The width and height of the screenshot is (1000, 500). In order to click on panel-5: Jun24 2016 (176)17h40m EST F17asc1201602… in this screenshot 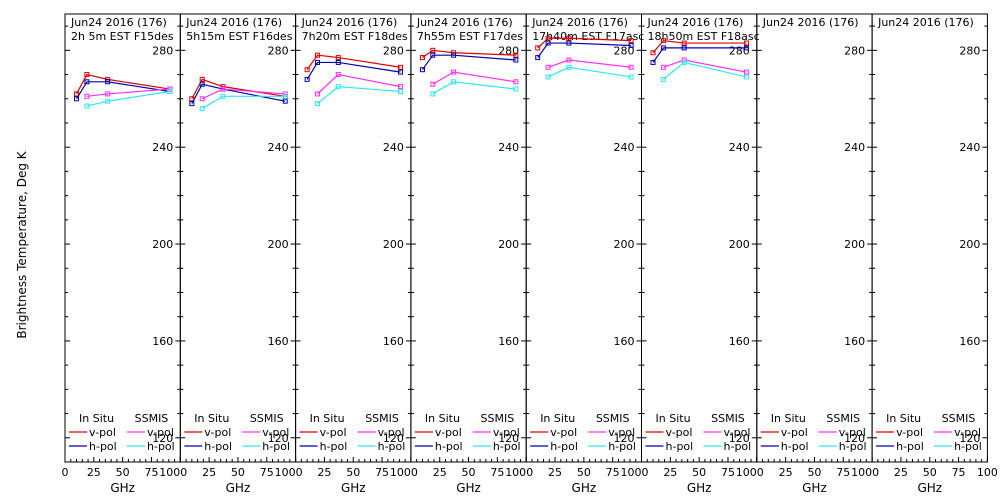, I will do `click(584, 254)`.